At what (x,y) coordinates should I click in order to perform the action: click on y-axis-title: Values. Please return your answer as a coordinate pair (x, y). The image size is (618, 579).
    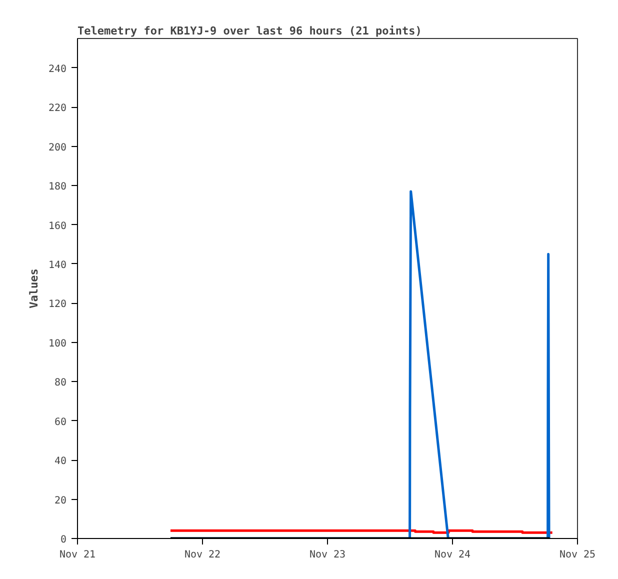
    Looking at the image, I should click on (33, 288).